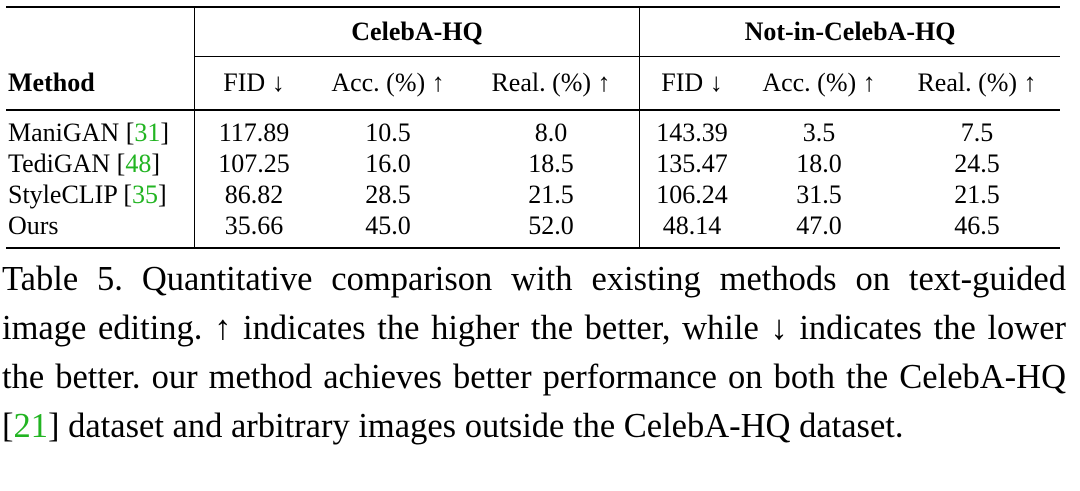  What do you see at coordinates (388, 163) in the screenshot?
I see `value-cell: 16.0` at bounding box center [388, 163].